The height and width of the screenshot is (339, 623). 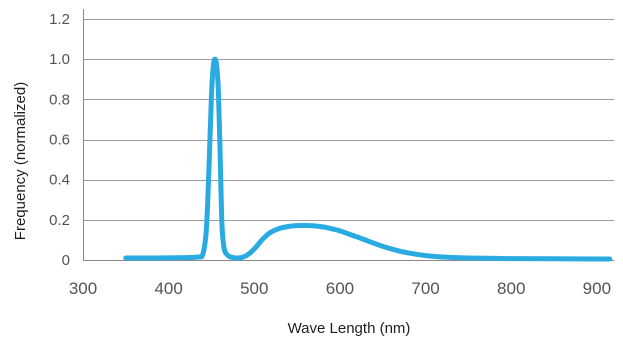 I want to click on y-tick-label-0.8: 0.8, so click(x=59, y=99).